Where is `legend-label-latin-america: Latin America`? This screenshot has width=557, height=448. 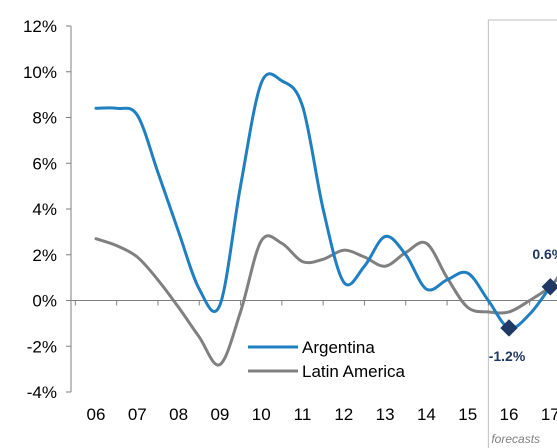 legend-label-latin-america: Latin America is located at coordinates (354, 371).